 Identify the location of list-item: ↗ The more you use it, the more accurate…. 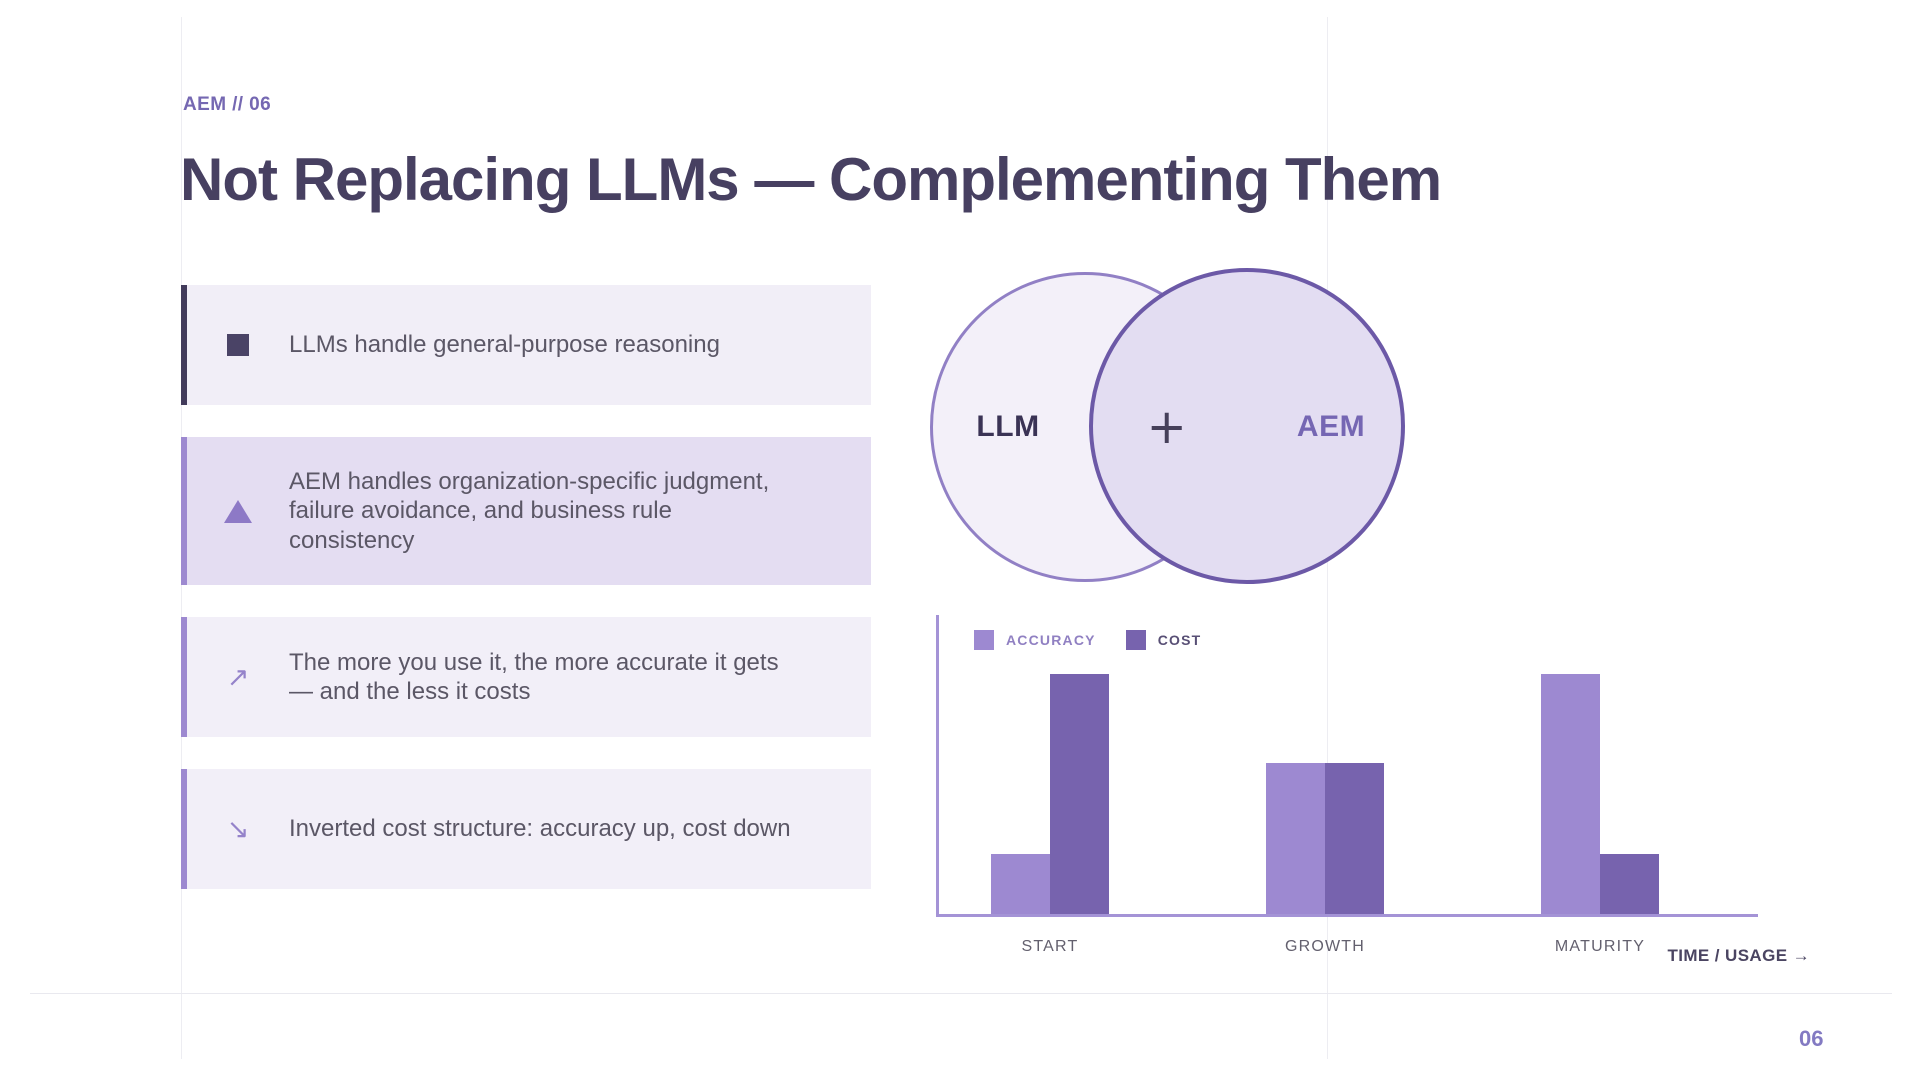
(526, 677).